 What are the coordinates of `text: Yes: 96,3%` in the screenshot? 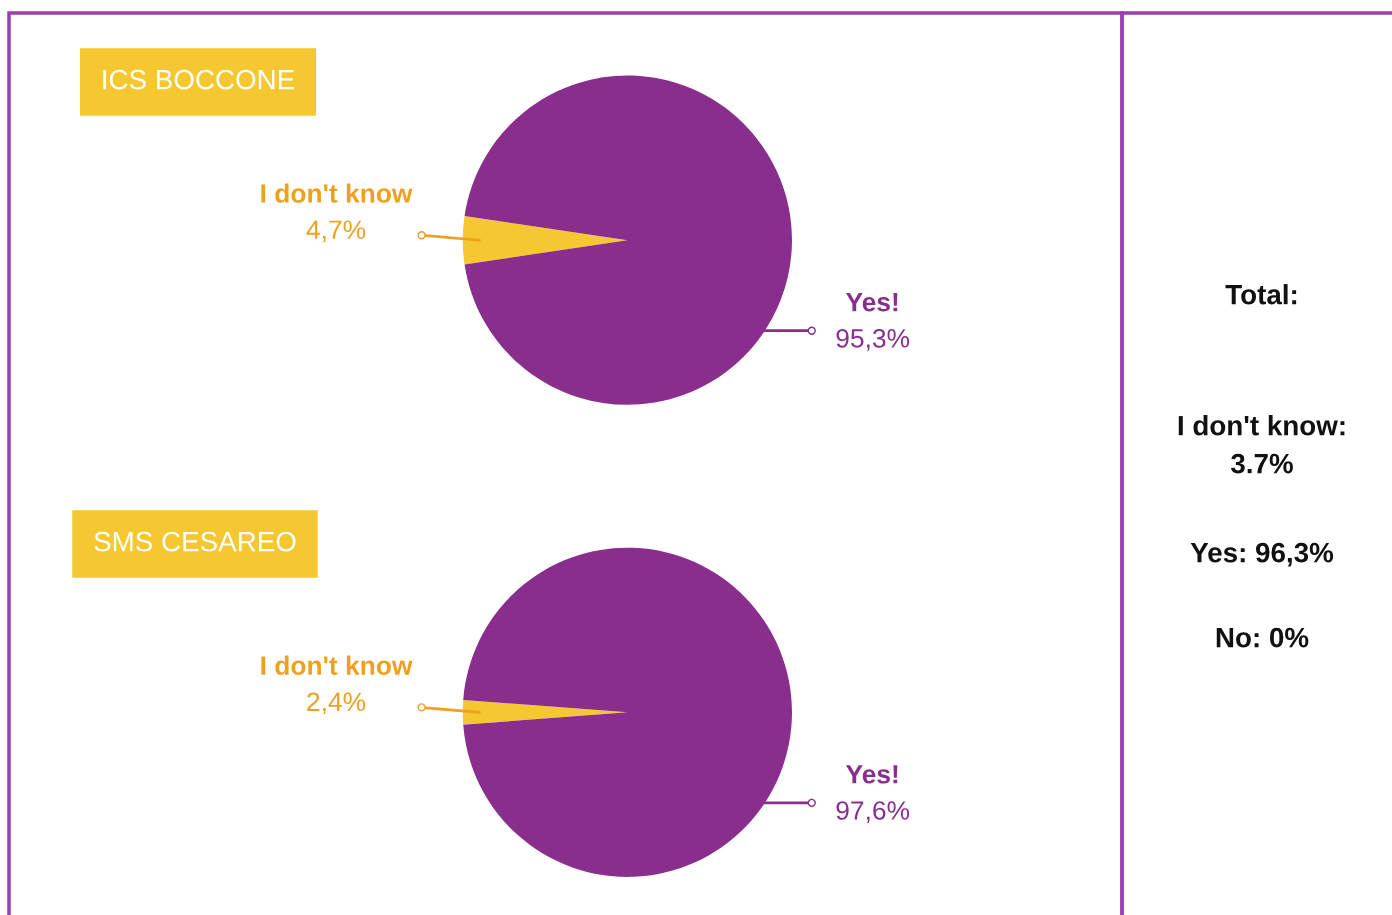 It's located at (1262, 554).